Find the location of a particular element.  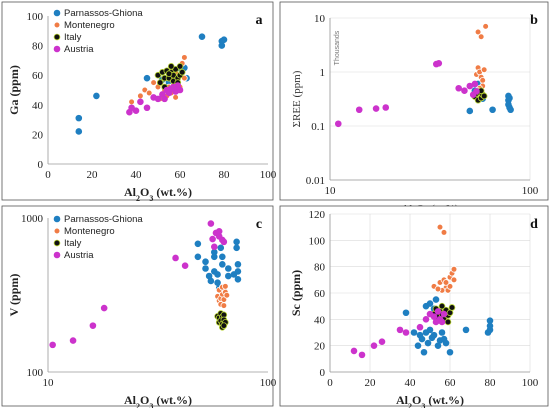

panel-letter: b is located at coordinates (534, 20).